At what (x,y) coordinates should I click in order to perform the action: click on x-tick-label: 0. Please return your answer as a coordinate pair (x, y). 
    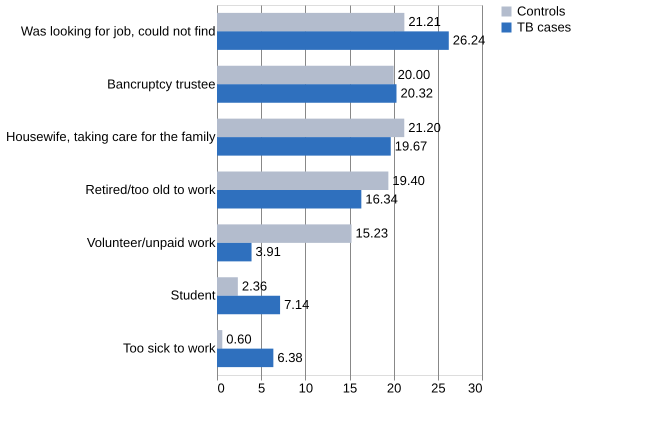
    Looking at the image, I should click on (221, 388).